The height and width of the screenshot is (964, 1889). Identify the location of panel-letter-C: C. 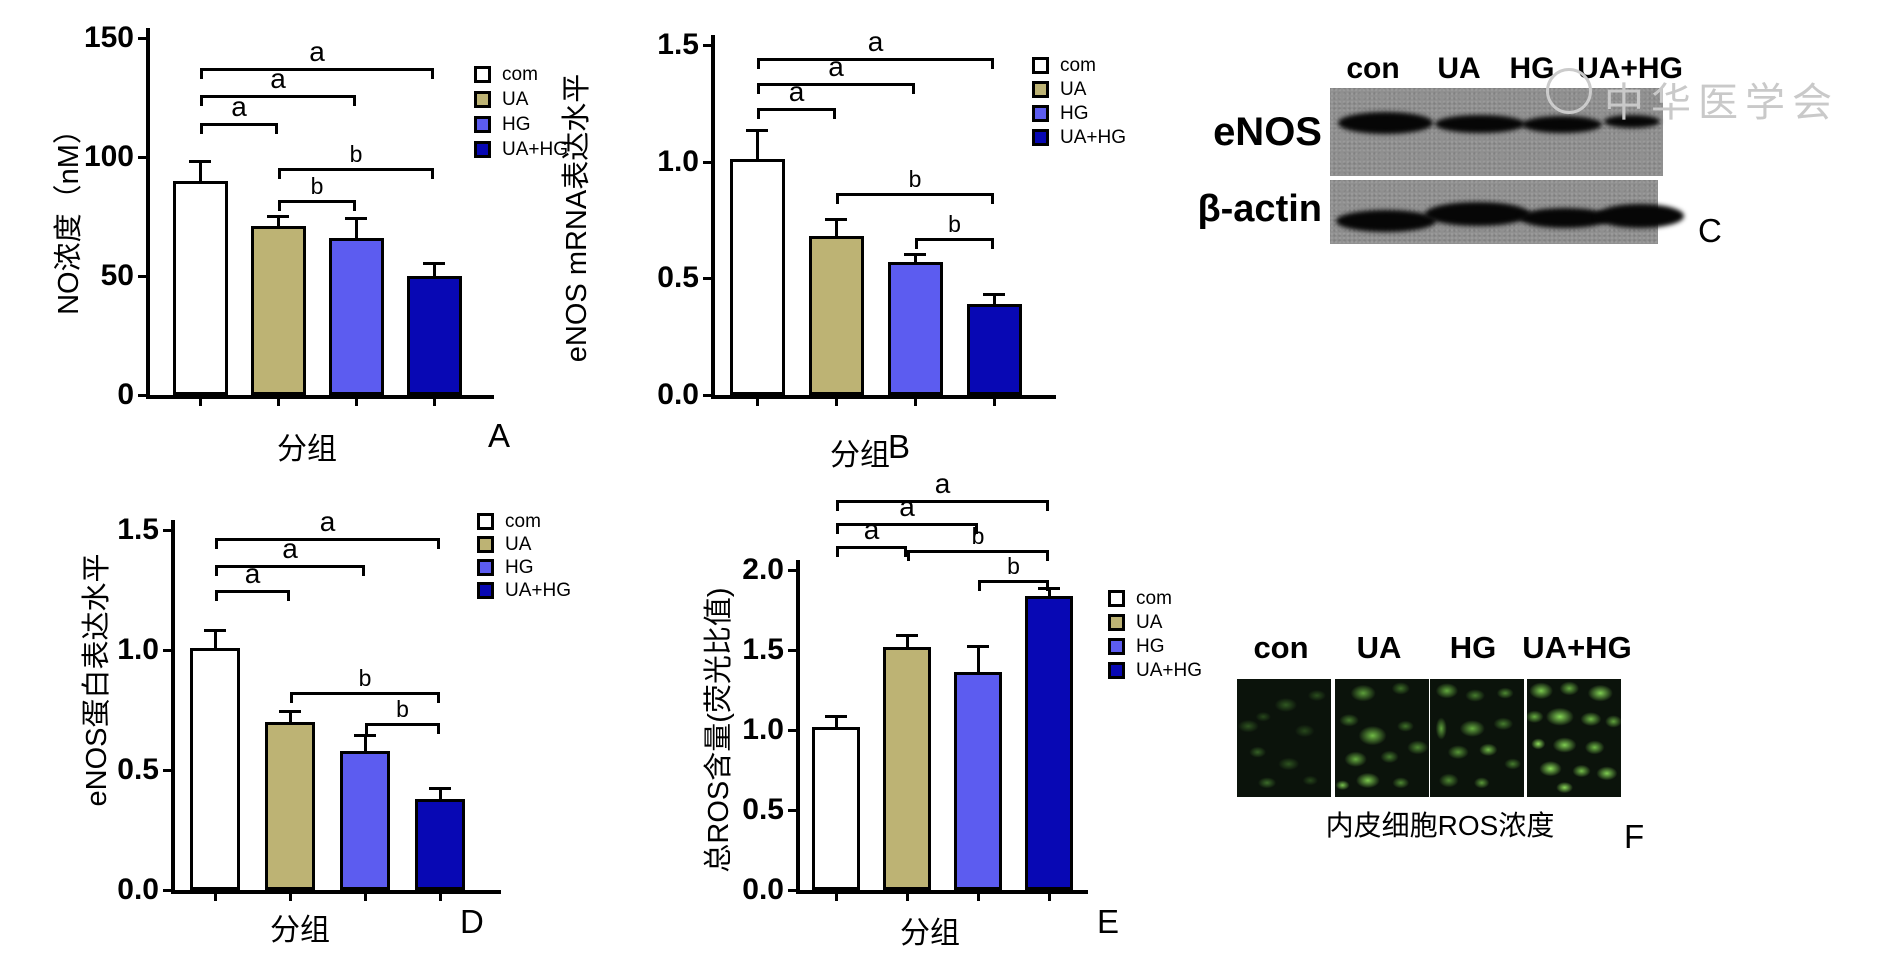
(1710, 230).